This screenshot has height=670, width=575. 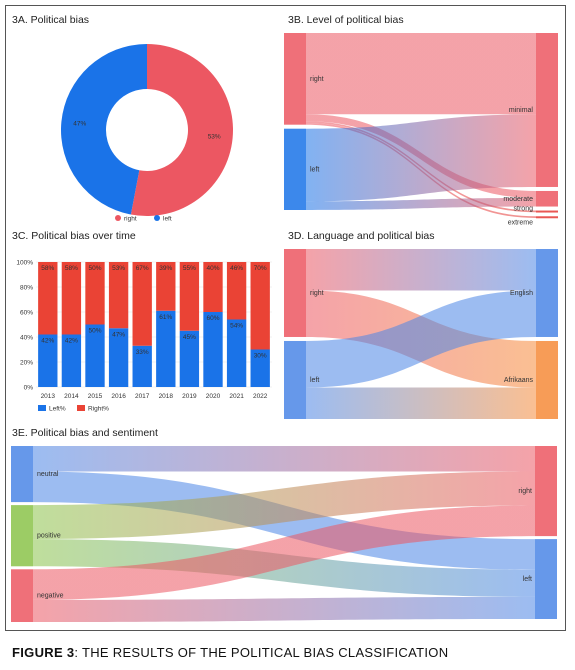 What do you see at coordinates (118, 218) in the screenshot?
I see `legend-dot-right` at bounding box center [118, 218].